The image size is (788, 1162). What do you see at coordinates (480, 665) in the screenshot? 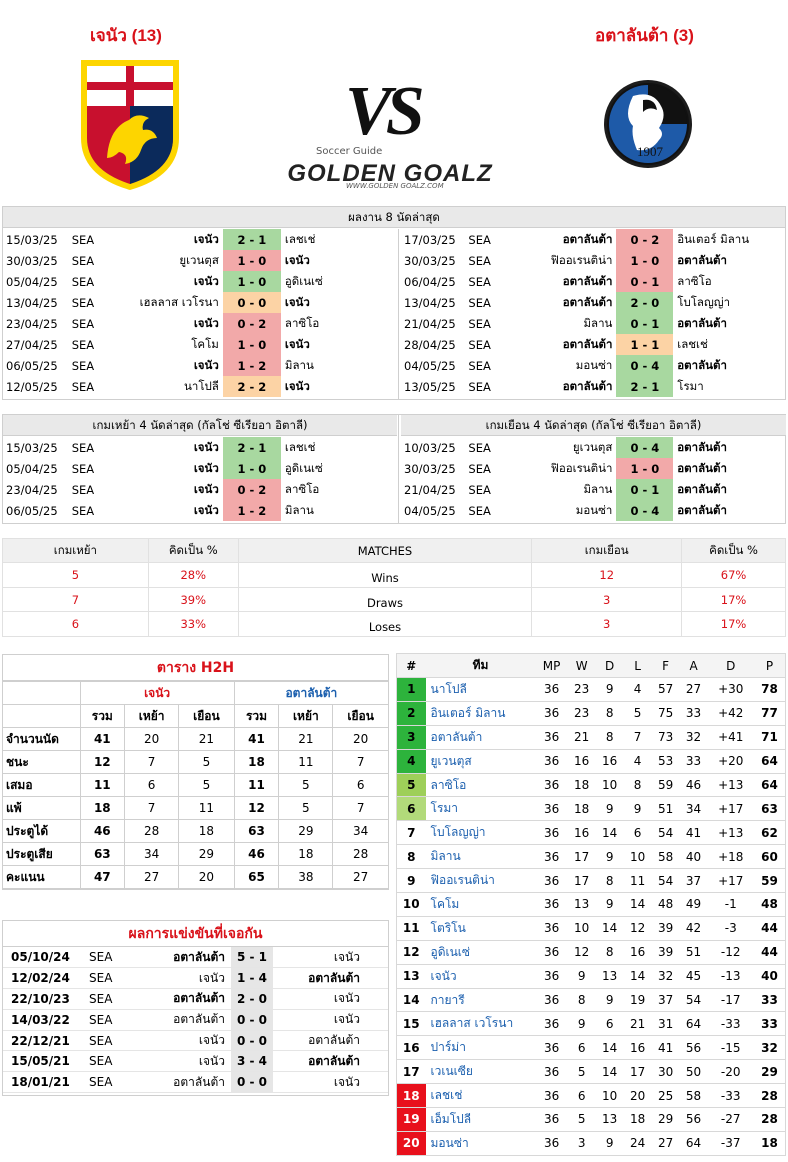
I see `league-col-header: ทีม` at bounding box center [480, 665].